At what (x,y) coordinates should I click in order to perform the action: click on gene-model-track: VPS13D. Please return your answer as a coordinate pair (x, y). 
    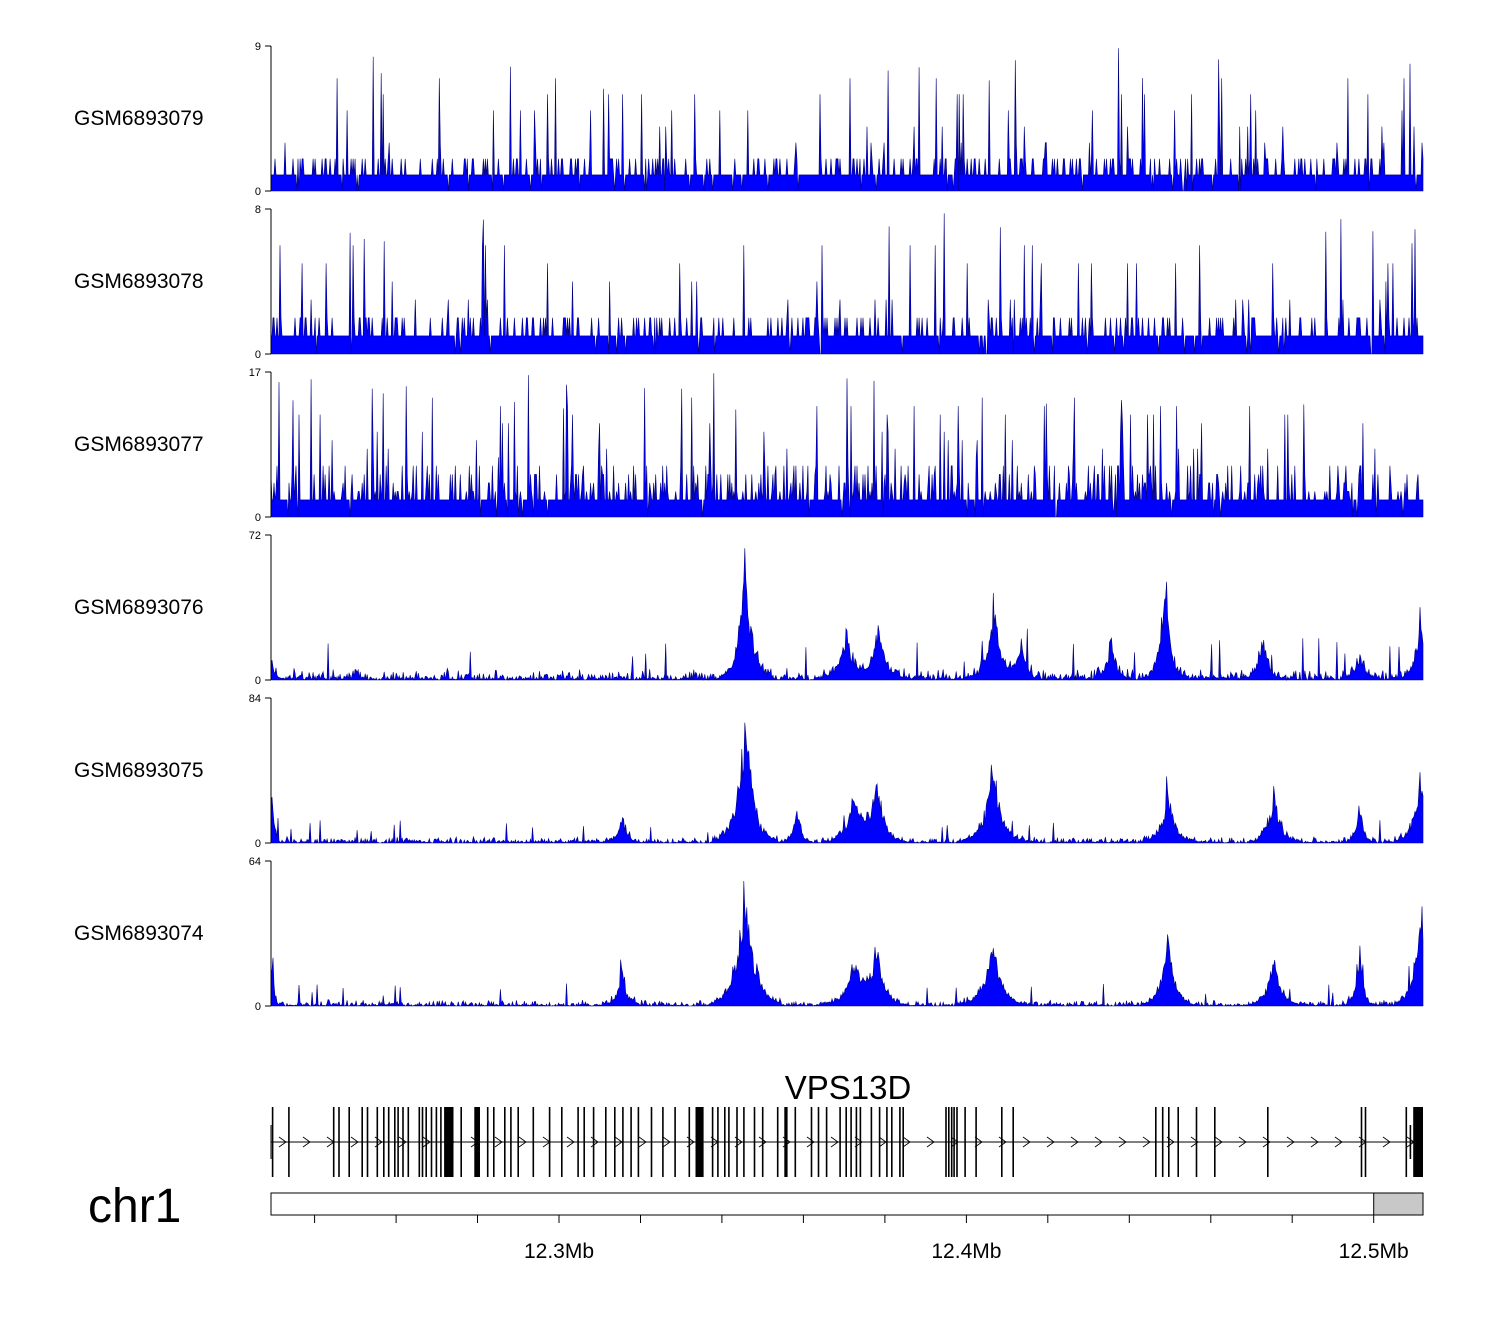
    Looking at the image, I should click on (846, 1123).